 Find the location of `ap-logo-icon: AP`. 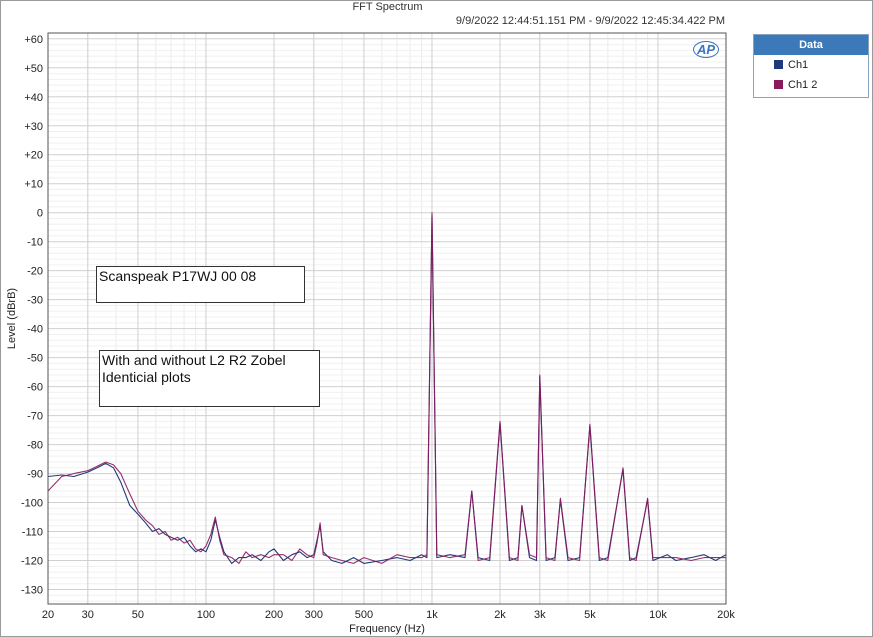

ap-logo-icon: AP is located at coordinates (706, 49).